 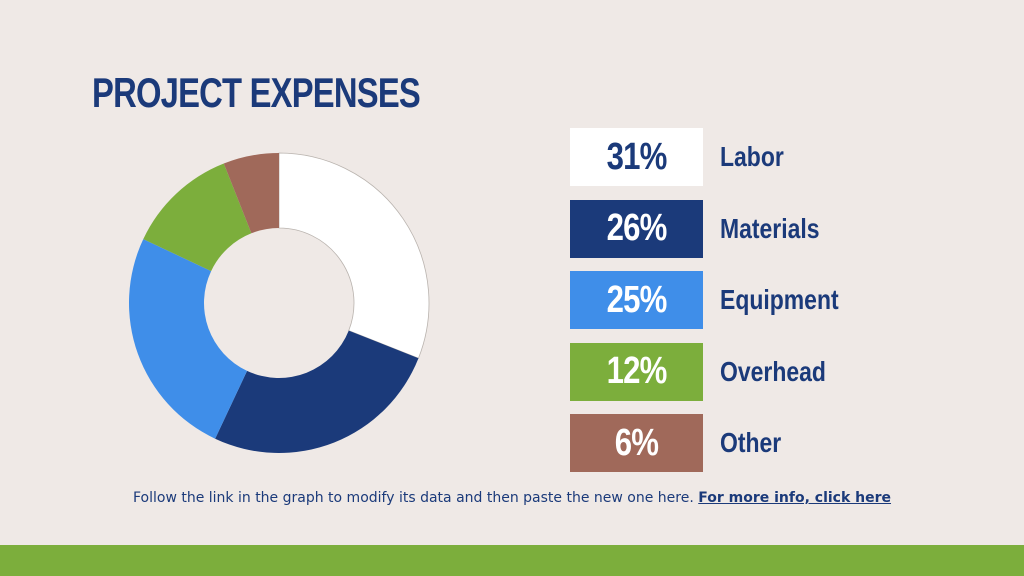 What do you see at coordinates (752, 156) in the screenshot?
I see `legend-label: Labor` at bounding box center [752, 156].